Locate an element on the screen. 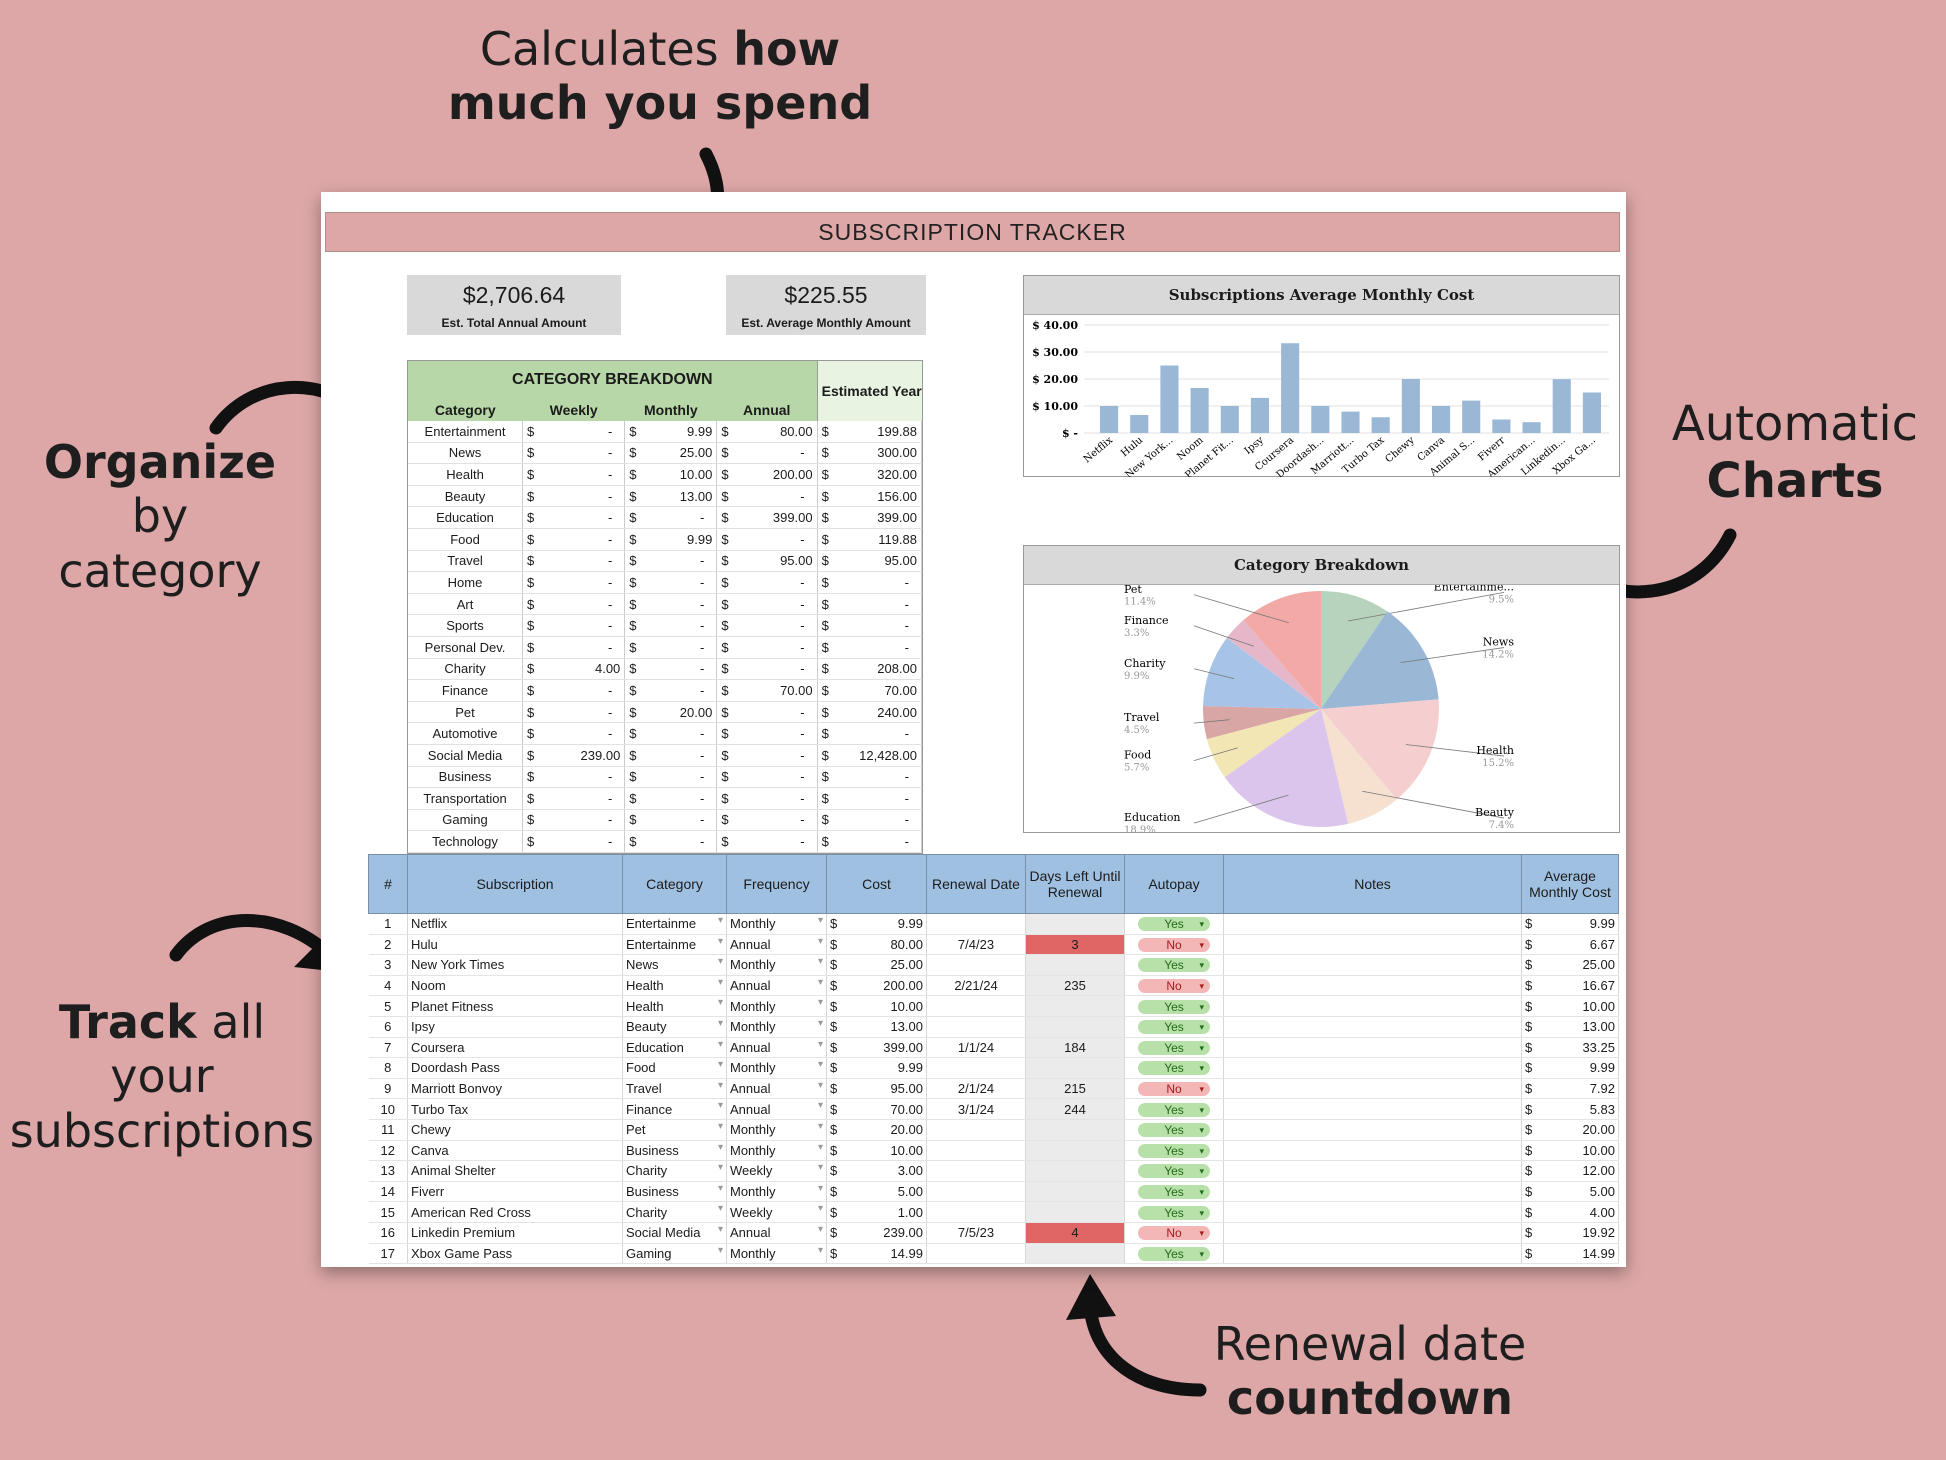 This screenshot has height=1460, width=1946. subscription-name-cell: Noom is located at coordinates (515, 986).